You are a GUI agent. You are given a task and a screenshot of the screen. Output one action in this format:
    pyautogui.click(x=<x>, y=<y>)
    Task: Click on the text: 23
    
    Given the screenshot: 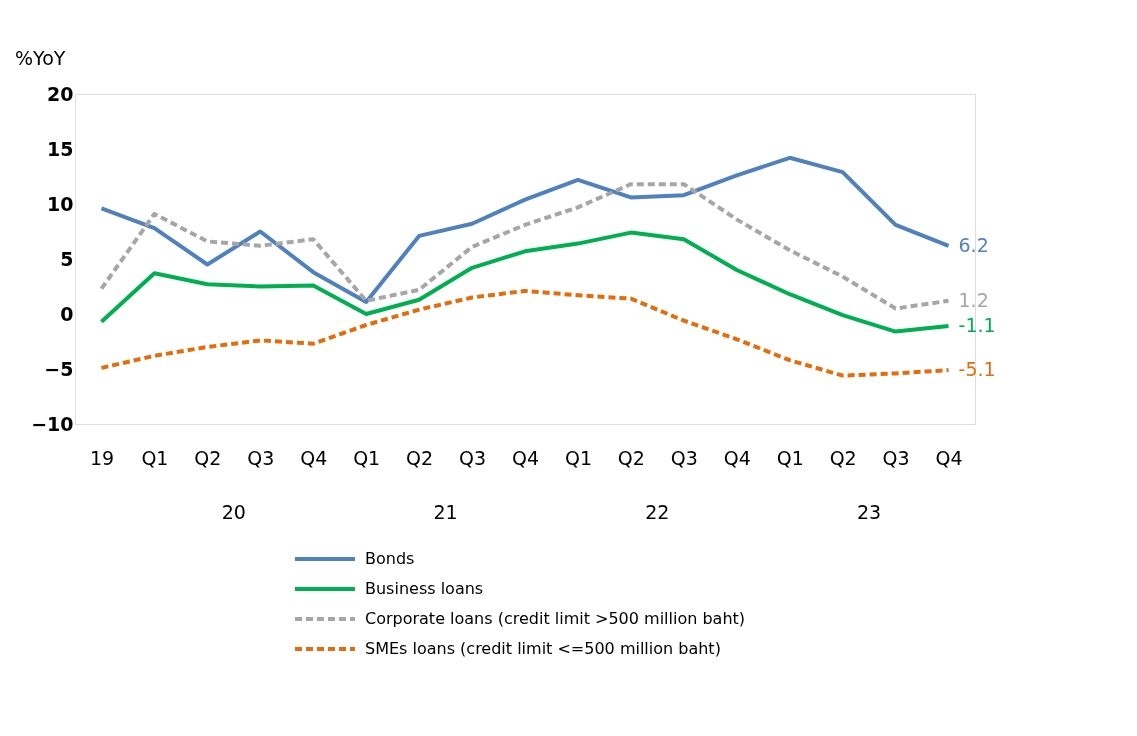 What is the action you would take?
    pyautogui.click(x=869, y=512)
    